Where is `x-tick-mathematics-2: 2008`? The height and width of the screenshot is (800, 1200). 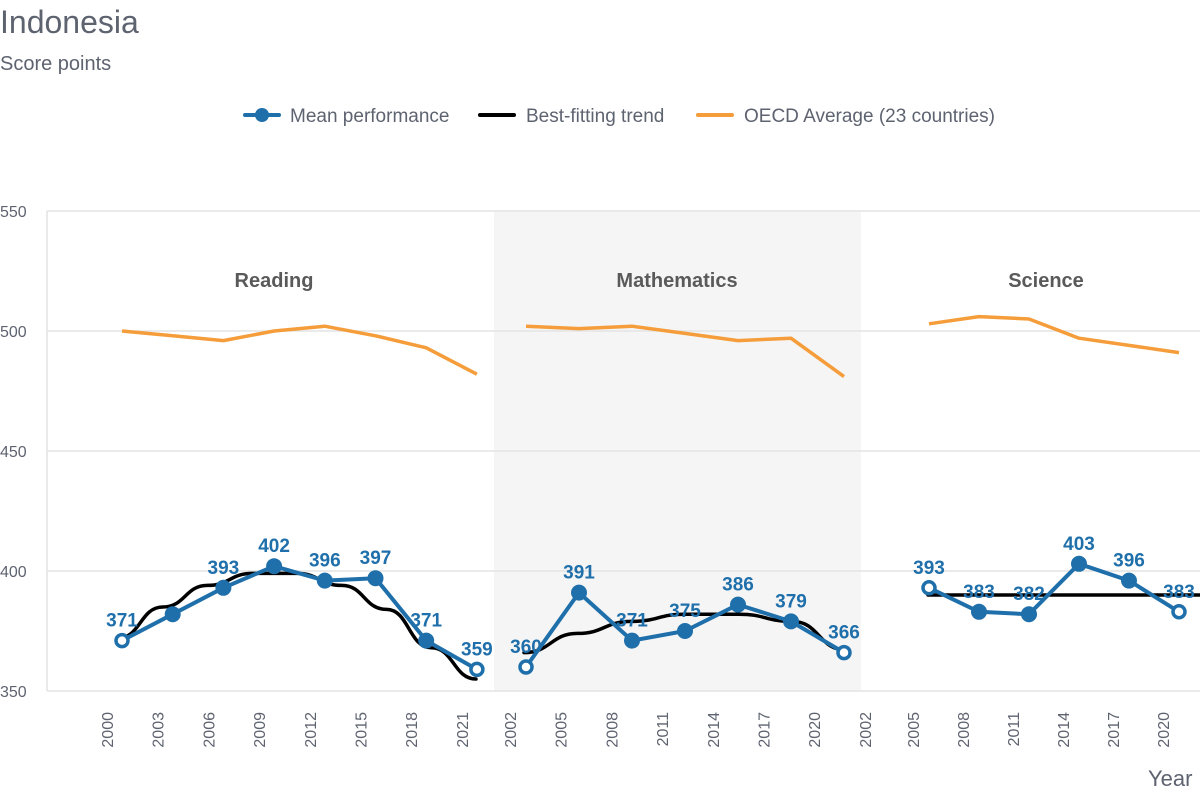
x-tick-mathematics-2: 2008 is located at coordinates (612, 730).